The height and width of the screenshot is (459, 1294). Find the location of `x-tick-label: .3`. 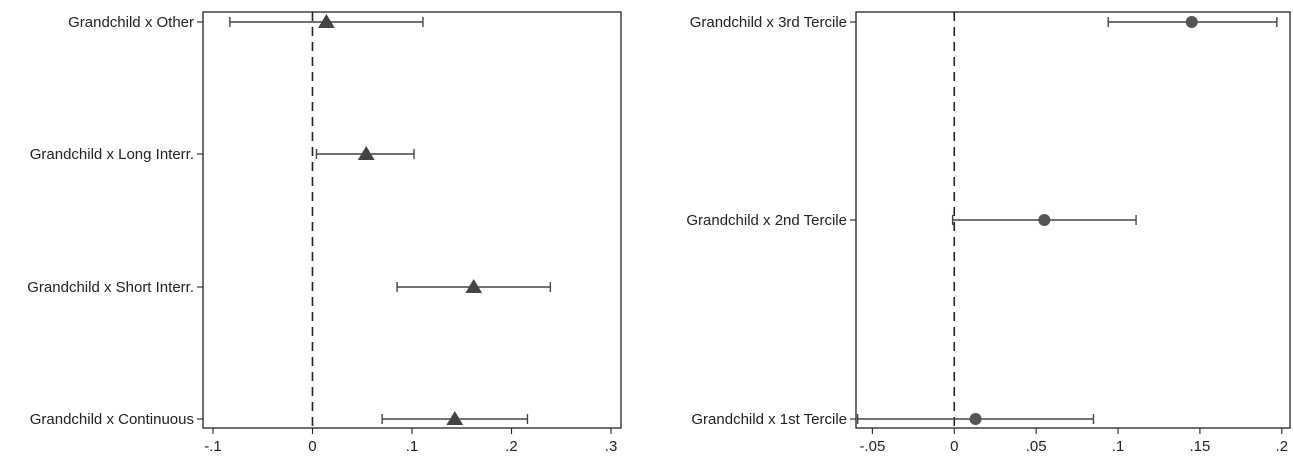

x-tick-label: .3 is located at coordinates (611, 446).